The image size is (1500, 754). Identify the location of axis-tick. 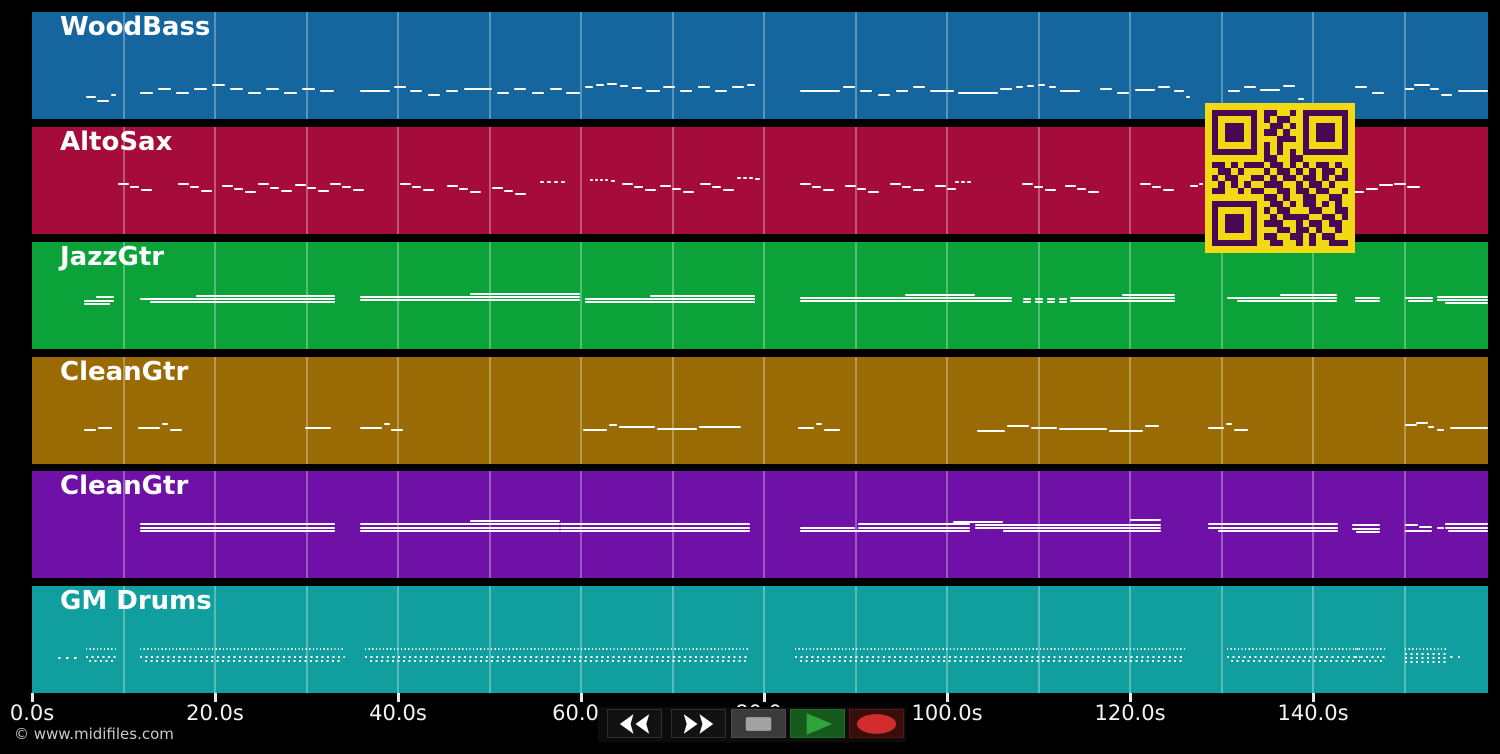
(398, 697).